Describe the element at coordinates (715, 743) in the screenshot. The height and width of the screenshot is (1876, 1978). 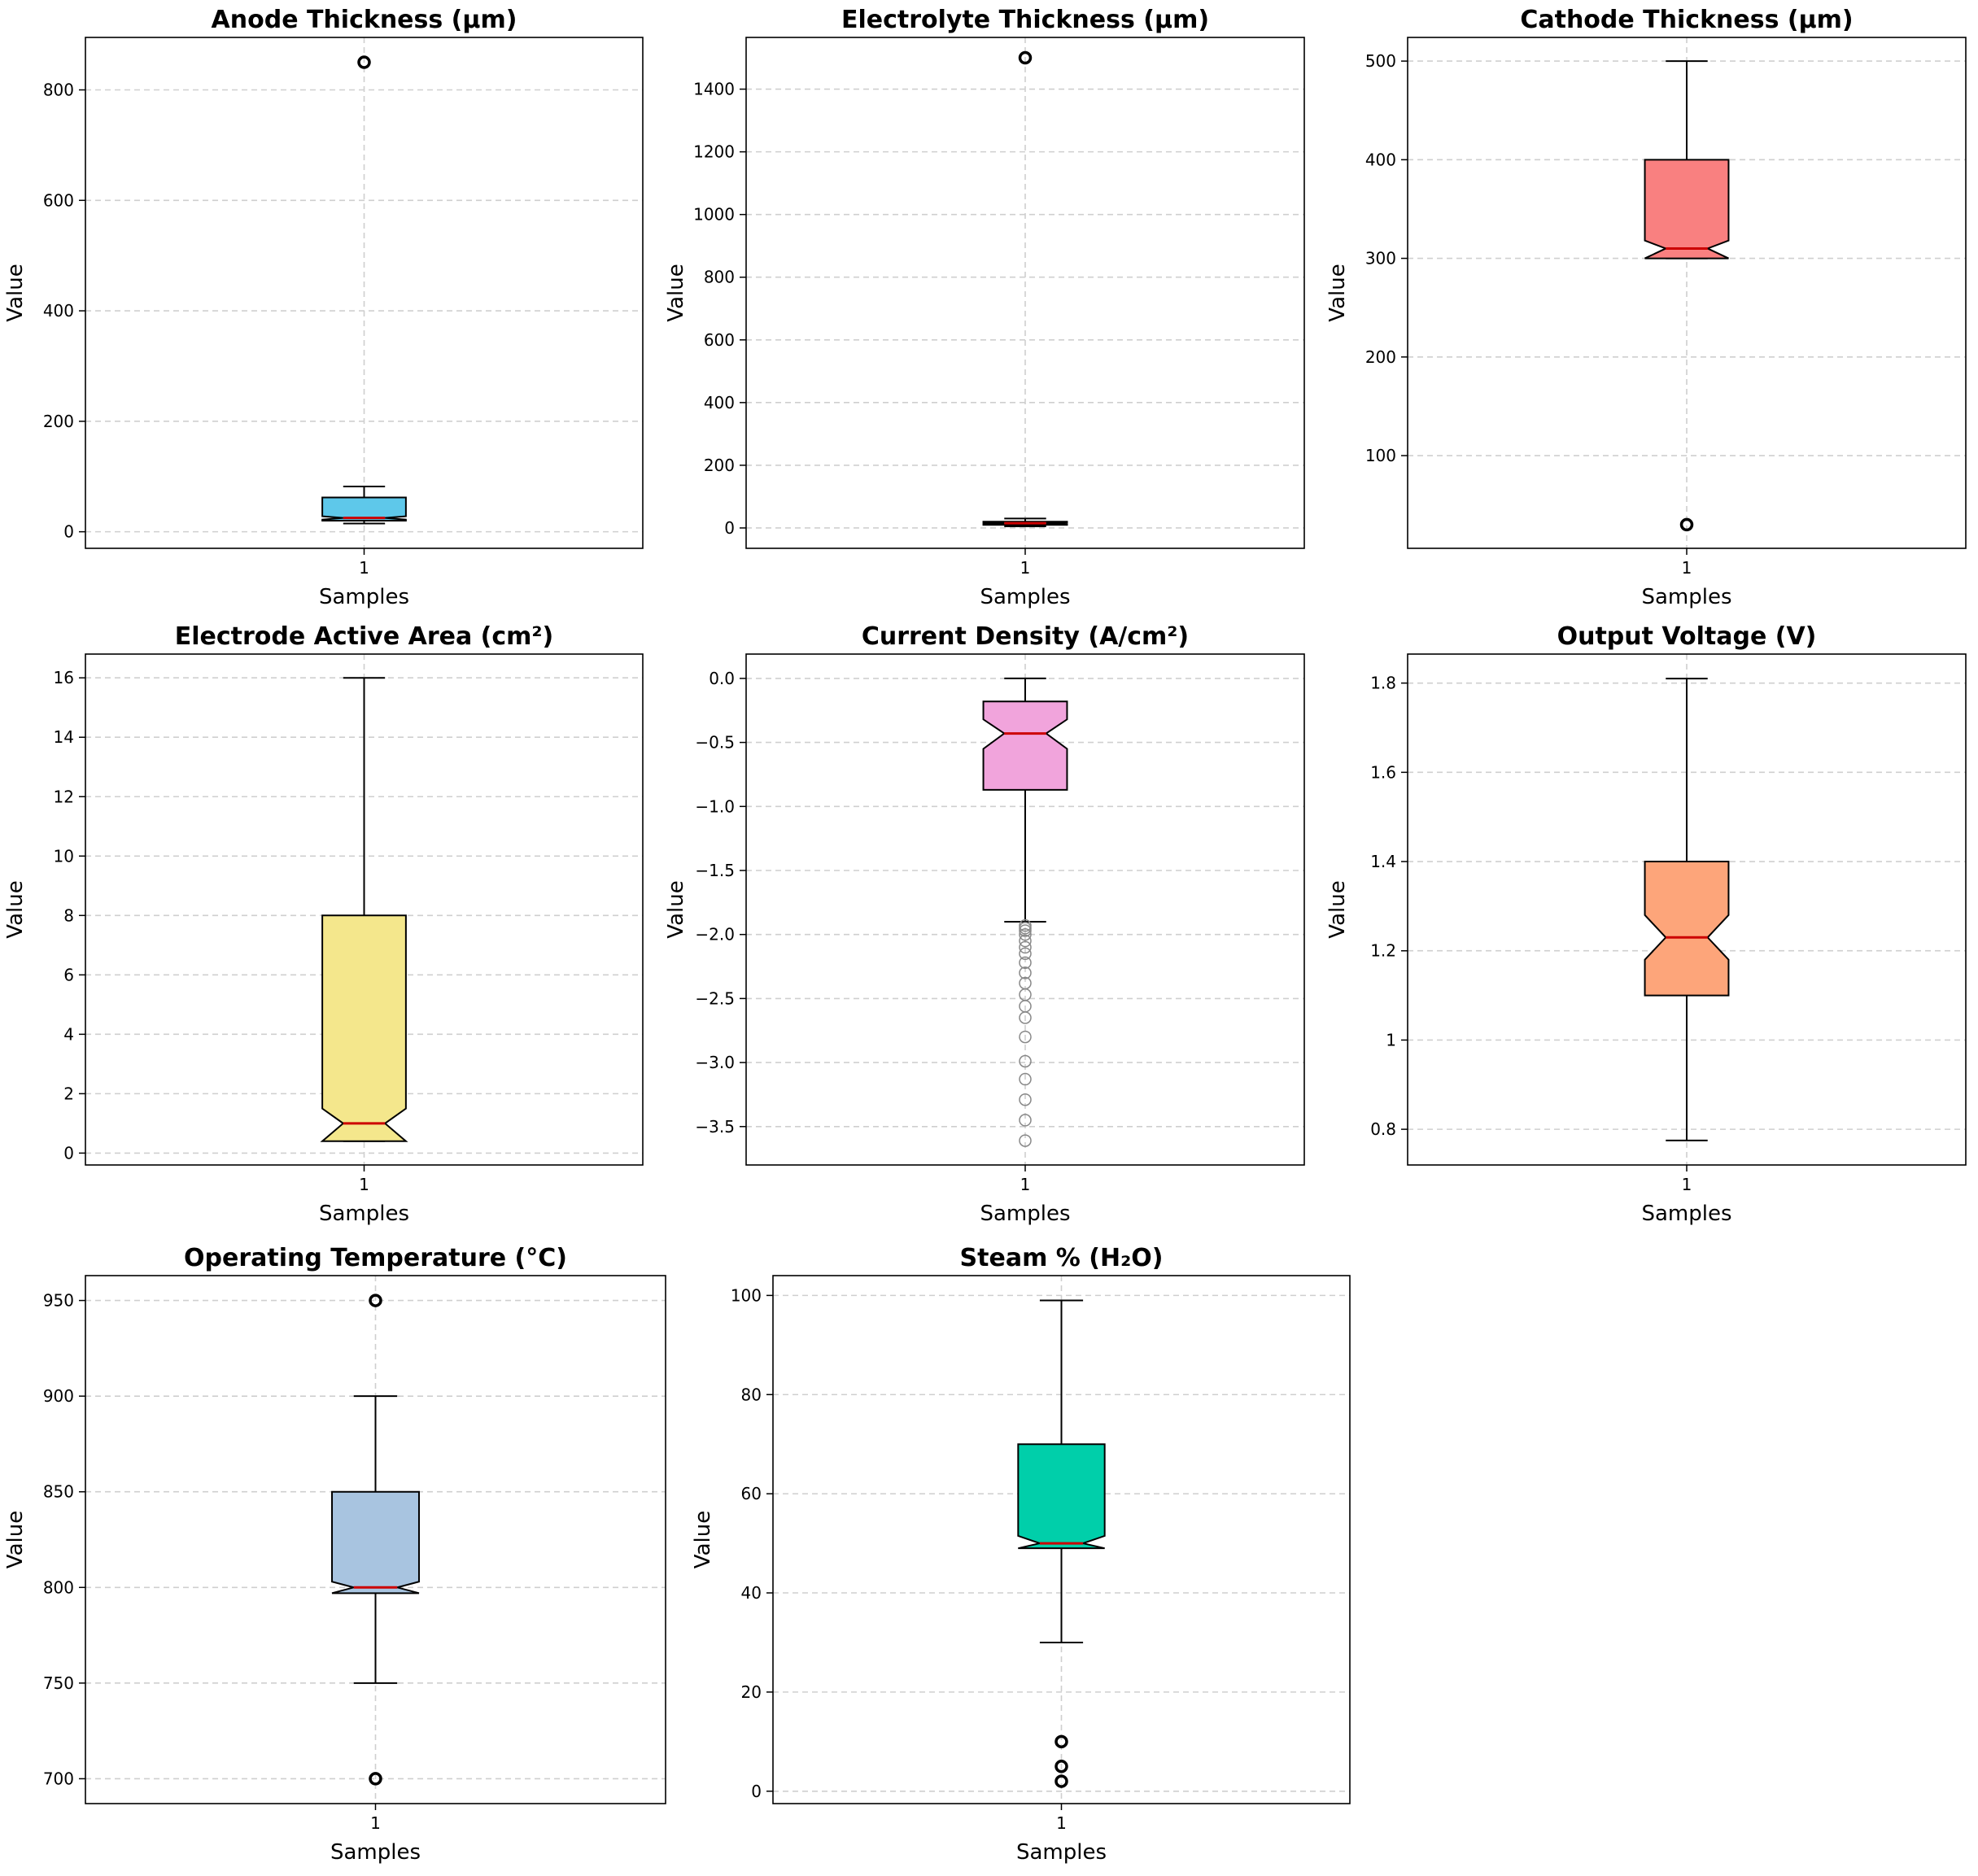
I see `y-tick-label: −0.5` at that location.